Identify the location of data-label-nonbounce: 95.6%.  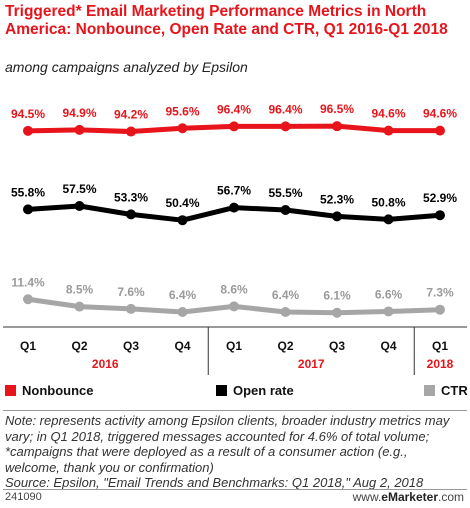
(182, 111).